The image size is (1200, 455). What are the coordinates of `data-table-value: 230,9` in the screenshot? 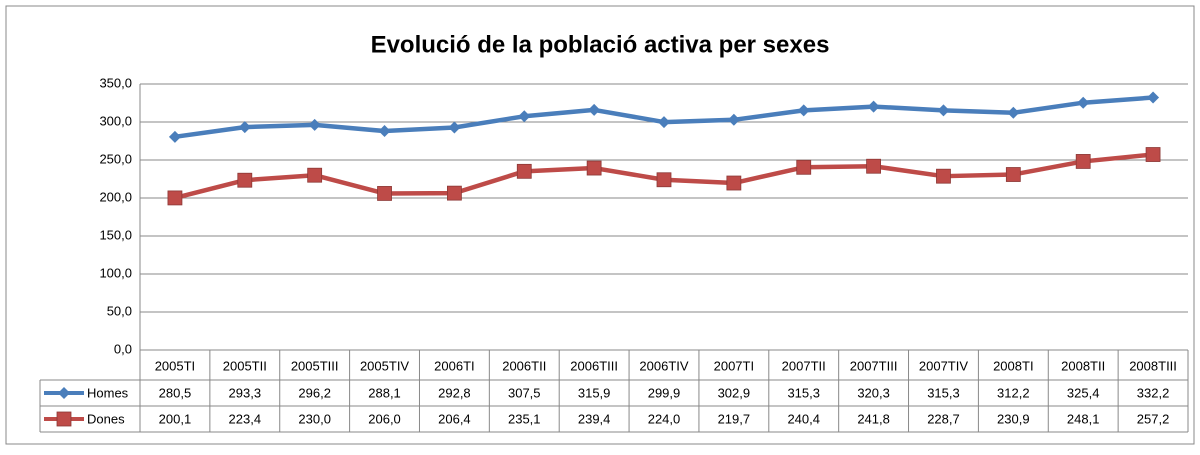 It's located at (1013, 418).